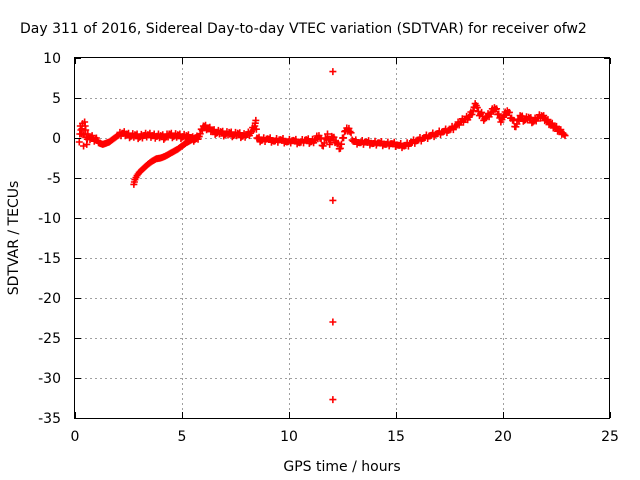  Describe the element at coordinates (52, 59) in the screenshot. I see `y-tick-label: 10` at that location.